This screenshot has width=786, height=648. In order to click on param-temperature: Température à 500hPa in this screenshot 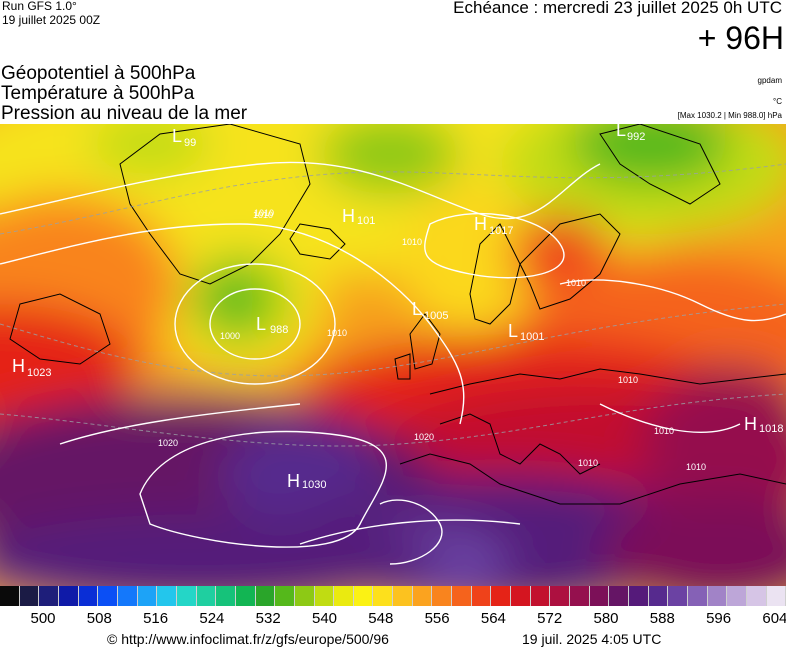, I will do `click(98, 93)`.